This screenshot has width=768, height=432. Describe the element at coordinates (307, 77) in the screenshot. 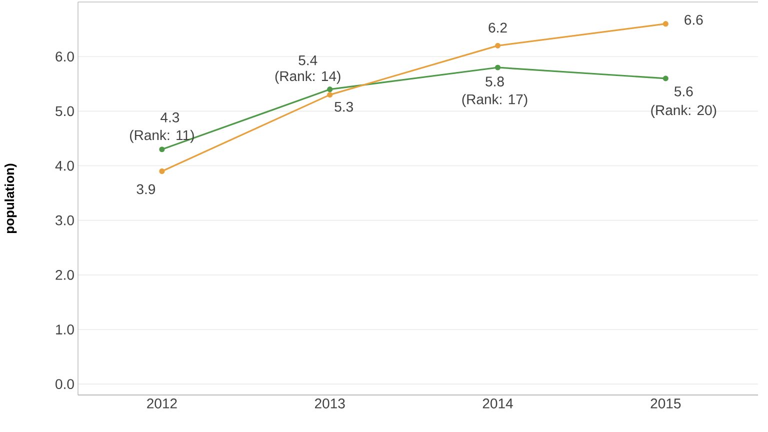

I see `annotation: (Rank: 14)` at that location.